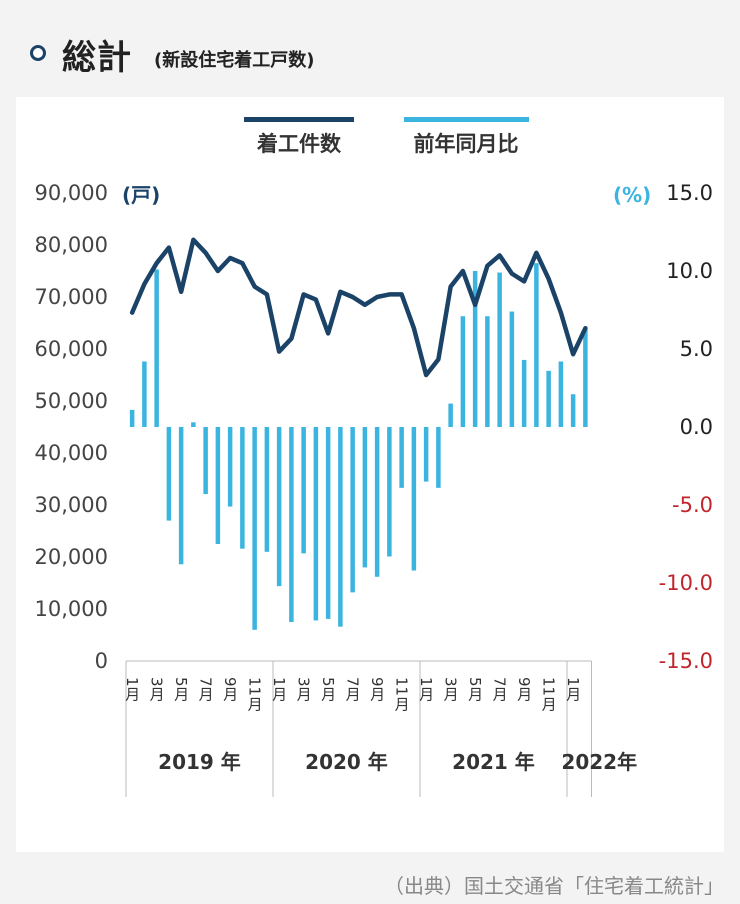 The image size is (740, 904). What do you see at coordinates (686, 661) in the screenshot?
I see `right-tick-label: -15.0` at bounding box center [686, 661].